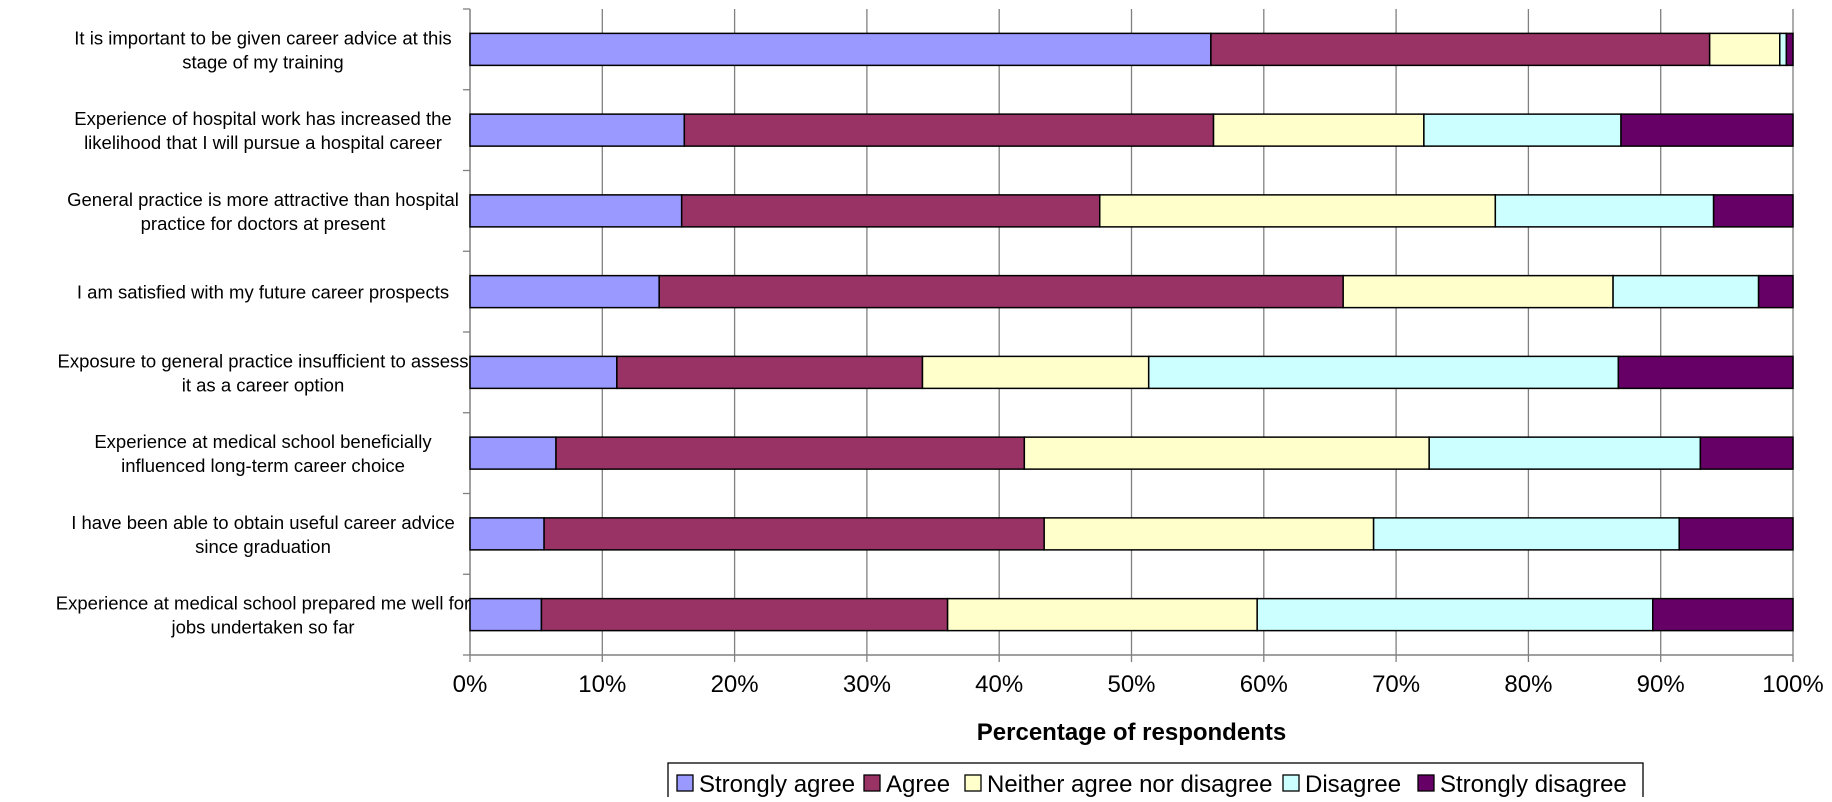 This screenshot has width=1832, height=802. I want to click on legend-label: Strongly disagree, so click(1533, 784).